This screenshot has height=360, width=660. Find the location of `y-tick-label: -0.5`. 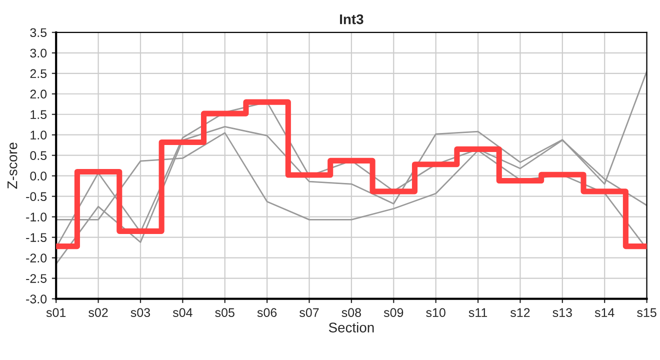

y-tick-label: -0.5 is located at coordinates (36, 196).